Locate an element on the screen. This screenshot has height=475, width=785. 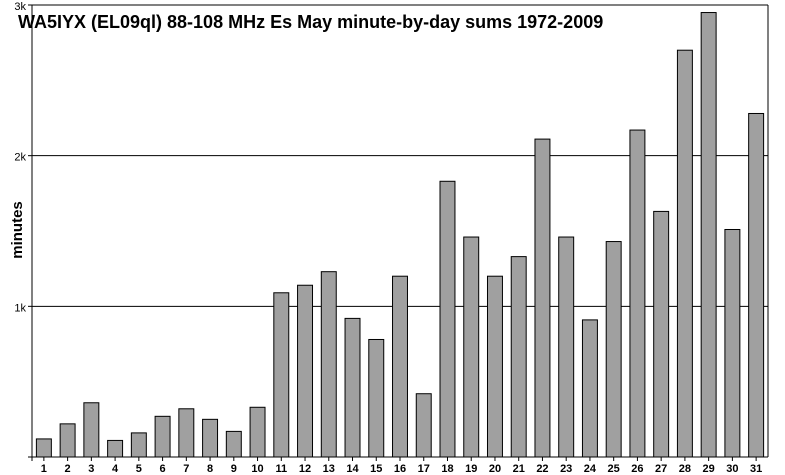
x-tick-label: 27 is located at coordinates (661, 469).